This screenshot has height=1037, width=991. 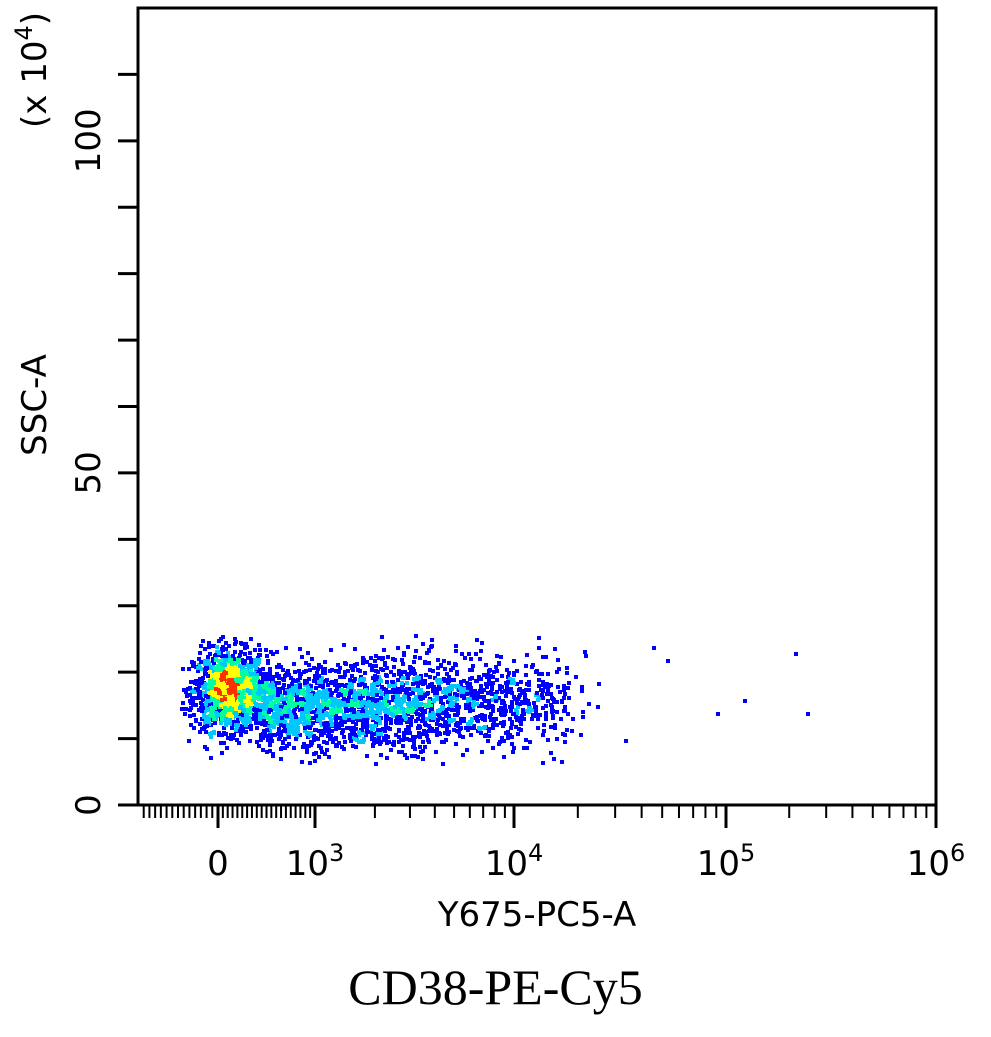 I want to click on y-tick-label: 100, so click(x=89, y=140).